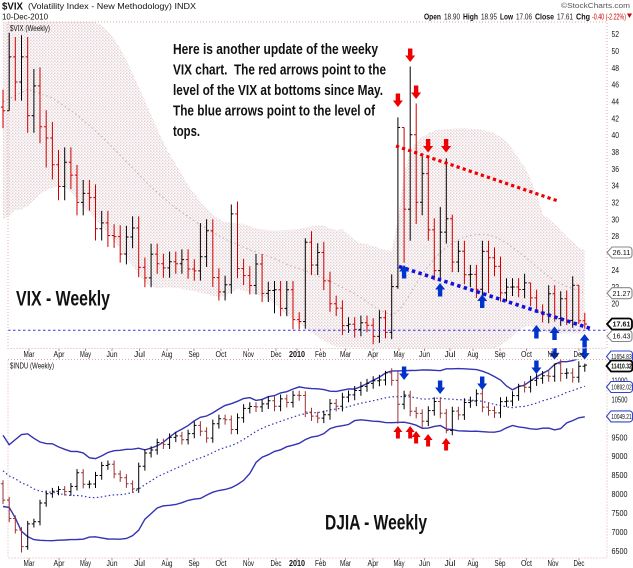  What do you see at coordinates (32, 366) in the screenshot?
I see `svg-text: $INDU (Weekly)` at bounding box center [32, 366].